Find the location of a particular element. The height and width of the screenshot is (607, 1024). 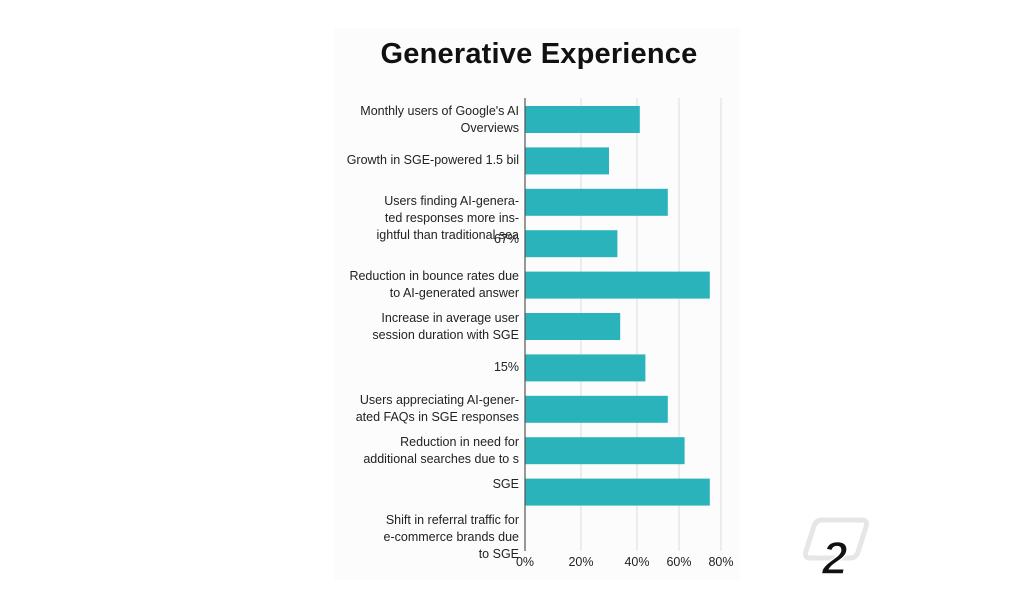

category-label: Growth in SGE-powered 1.5 bil is located at coordinates (419, 160).